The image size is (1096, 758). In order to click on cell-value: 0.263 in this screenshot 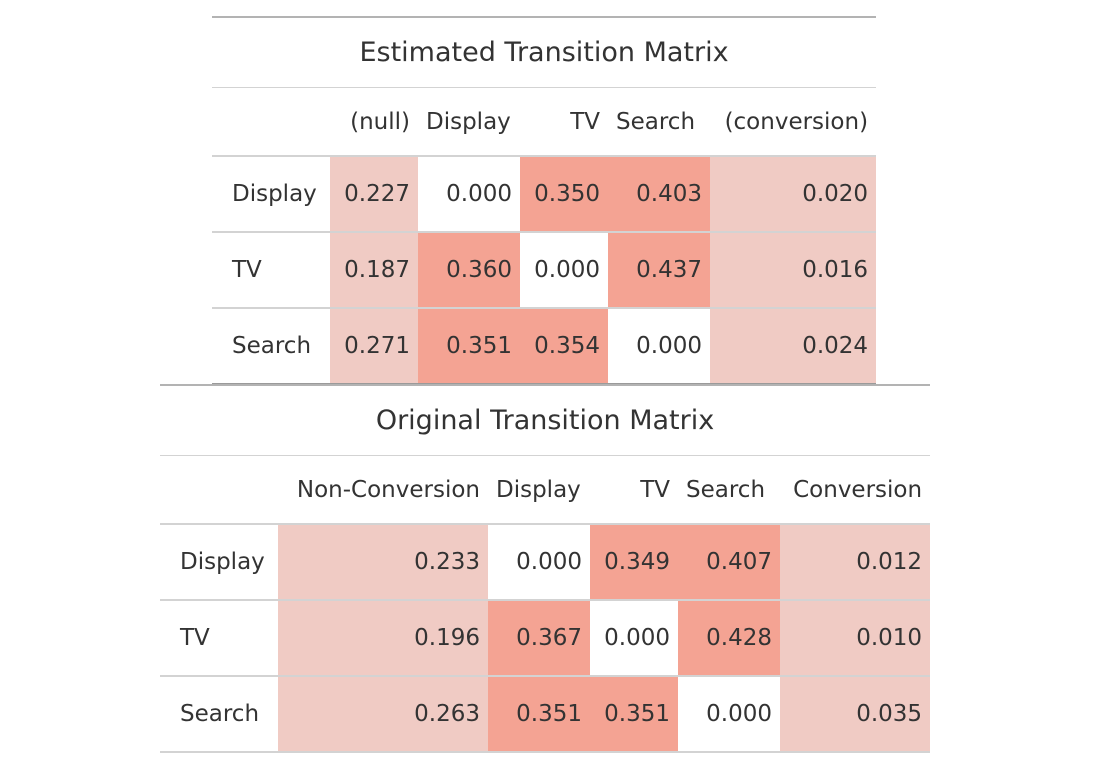, I will do `click(383, 714)`.